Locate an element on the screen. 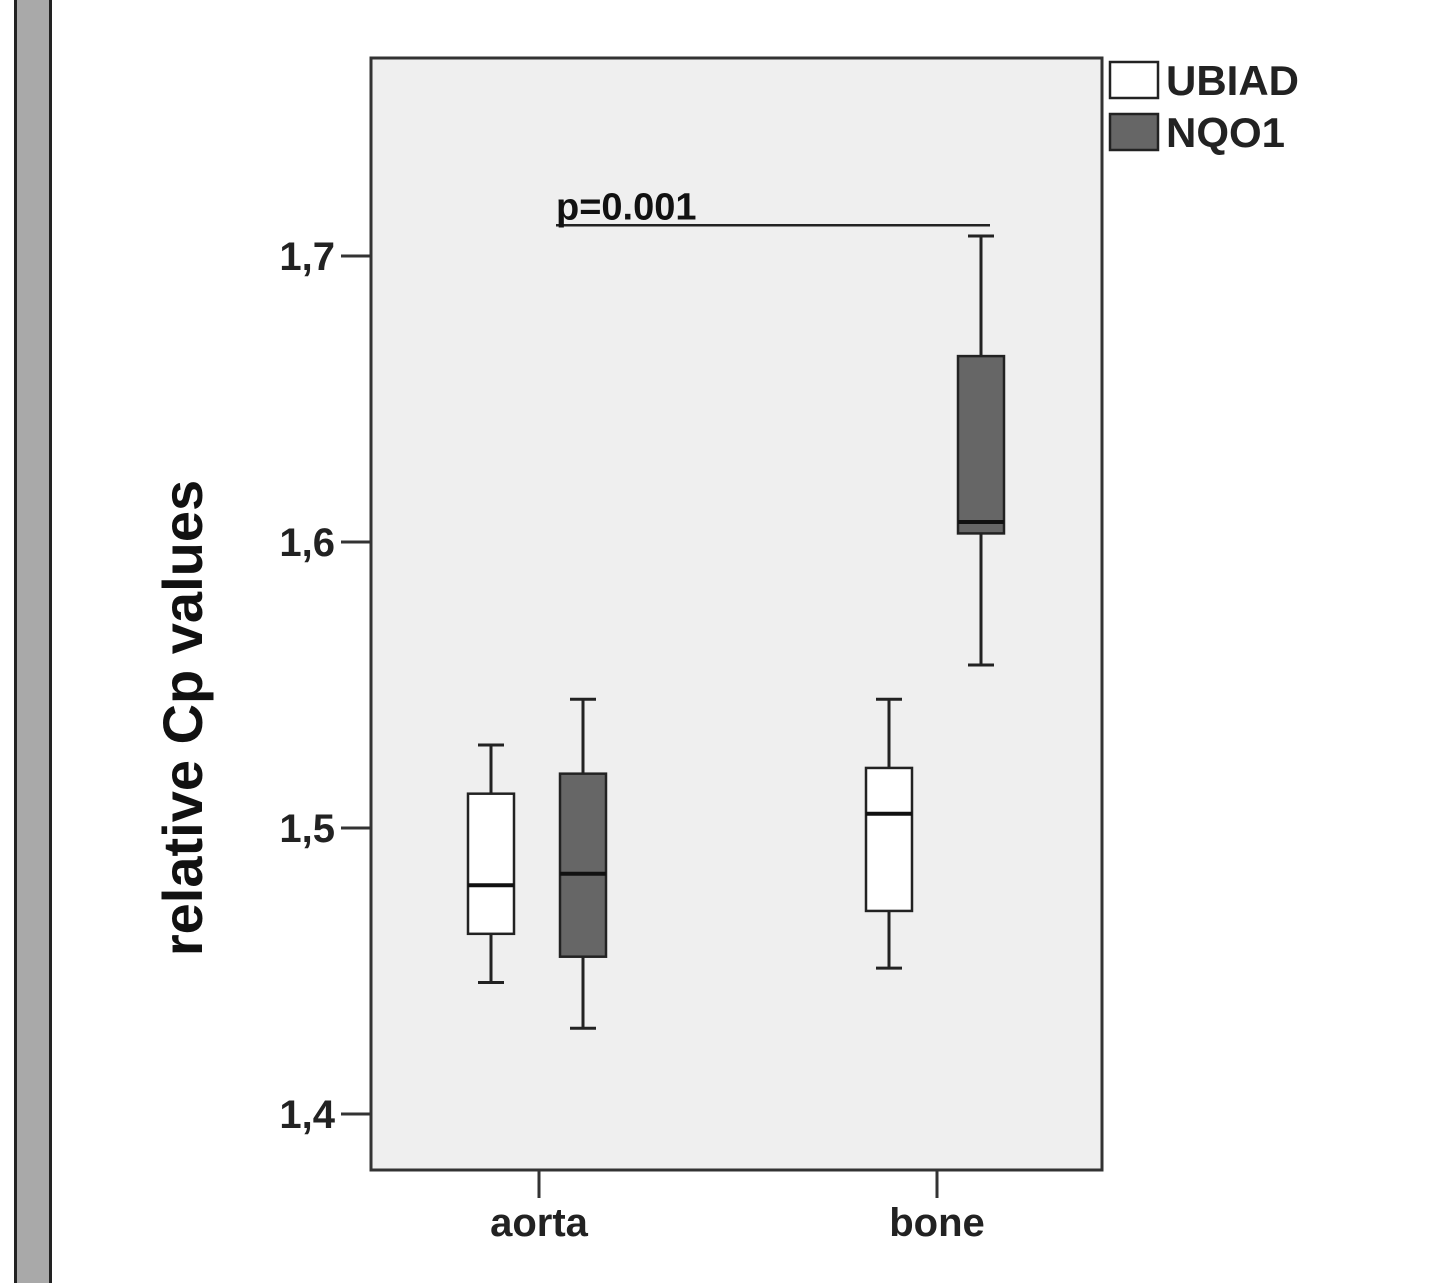 This screenshot has width=1431, height=1283. legend-swatch-ubiad is located at coordinates (1134, 80).